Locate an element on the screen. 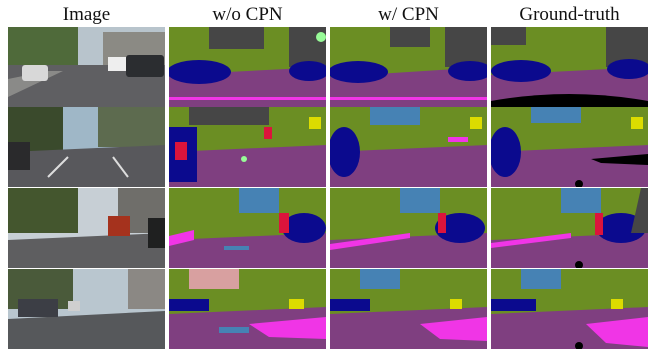  row4-prediction-without-cpn is located at coordinates (247, 309).